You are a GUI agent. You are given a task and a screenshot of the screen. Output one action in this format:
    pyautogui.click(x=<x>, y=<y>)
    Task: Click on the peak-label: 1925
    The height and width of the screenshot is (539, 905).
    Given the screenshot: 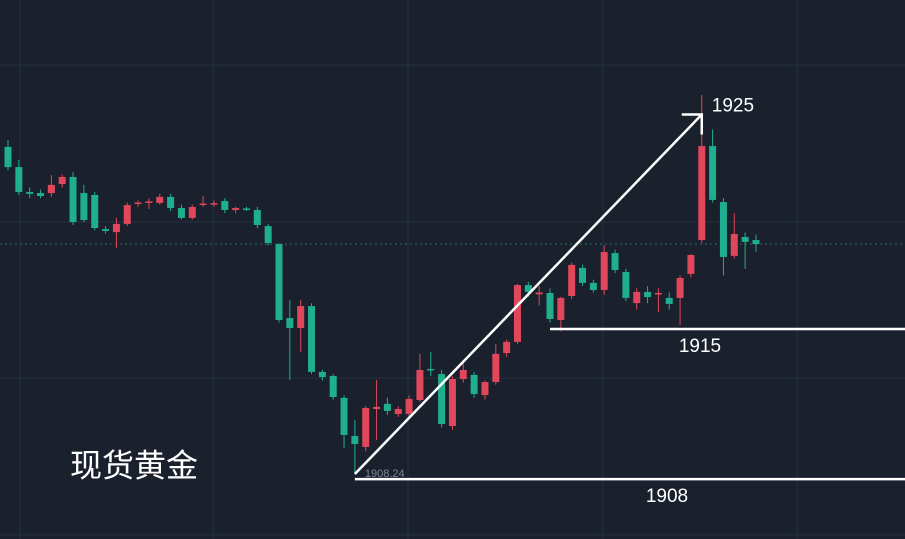 What is the action you would take?
    pyautogui.click(x=733, y=106)
    